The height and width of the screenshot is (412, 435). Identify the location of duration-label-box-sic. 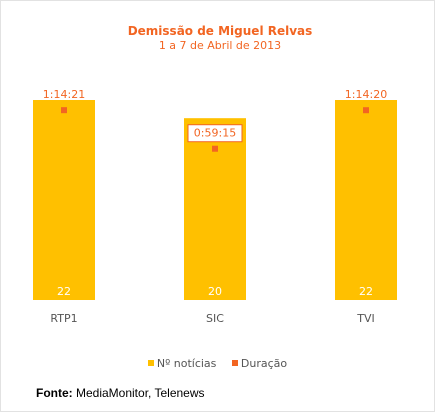
(215, 133).